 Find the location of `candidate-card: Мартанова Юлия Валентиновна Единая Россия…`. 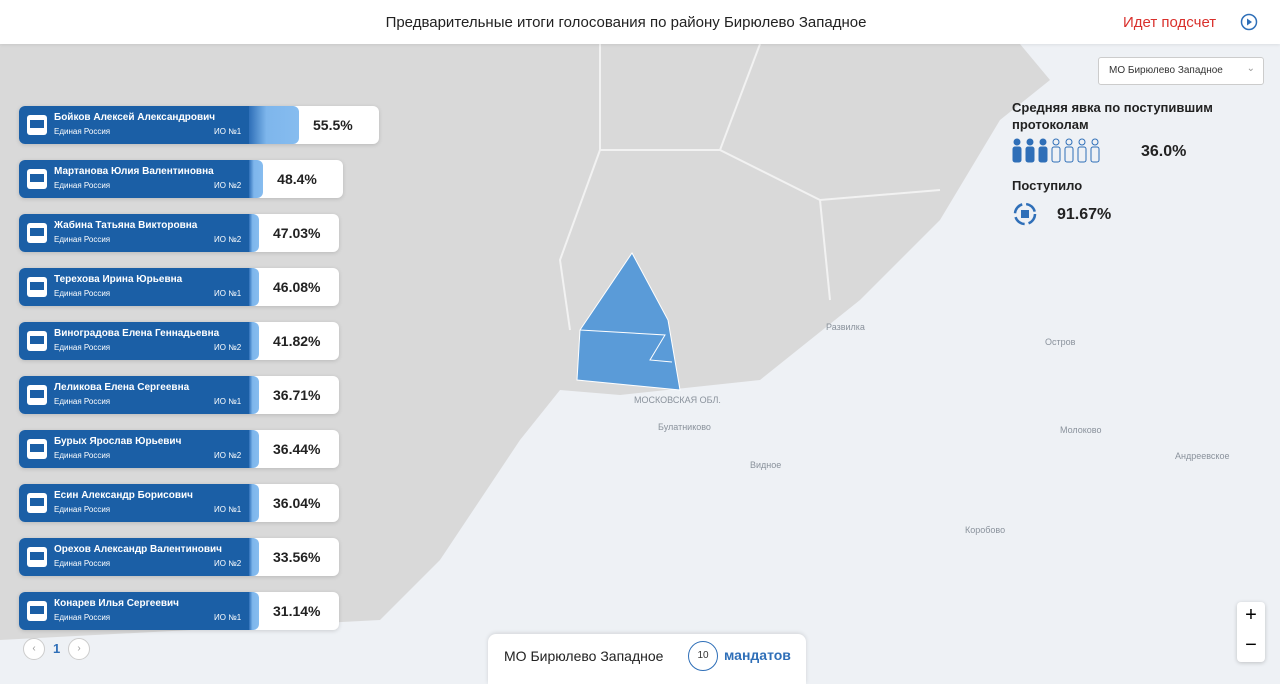

candidate-card: Мартанова Юлия Валентиновна Единая Россия… is located at coordinates (181, 179).